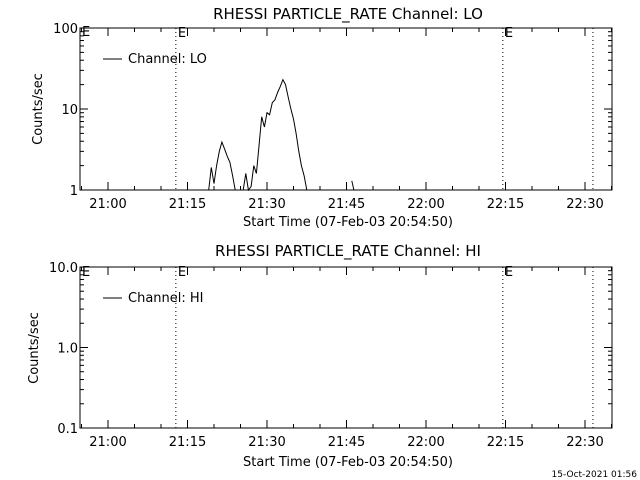  Describe the element at coordinates (67, 429) in the screenshot. I see `y-tick-label: 0.1` at that location.